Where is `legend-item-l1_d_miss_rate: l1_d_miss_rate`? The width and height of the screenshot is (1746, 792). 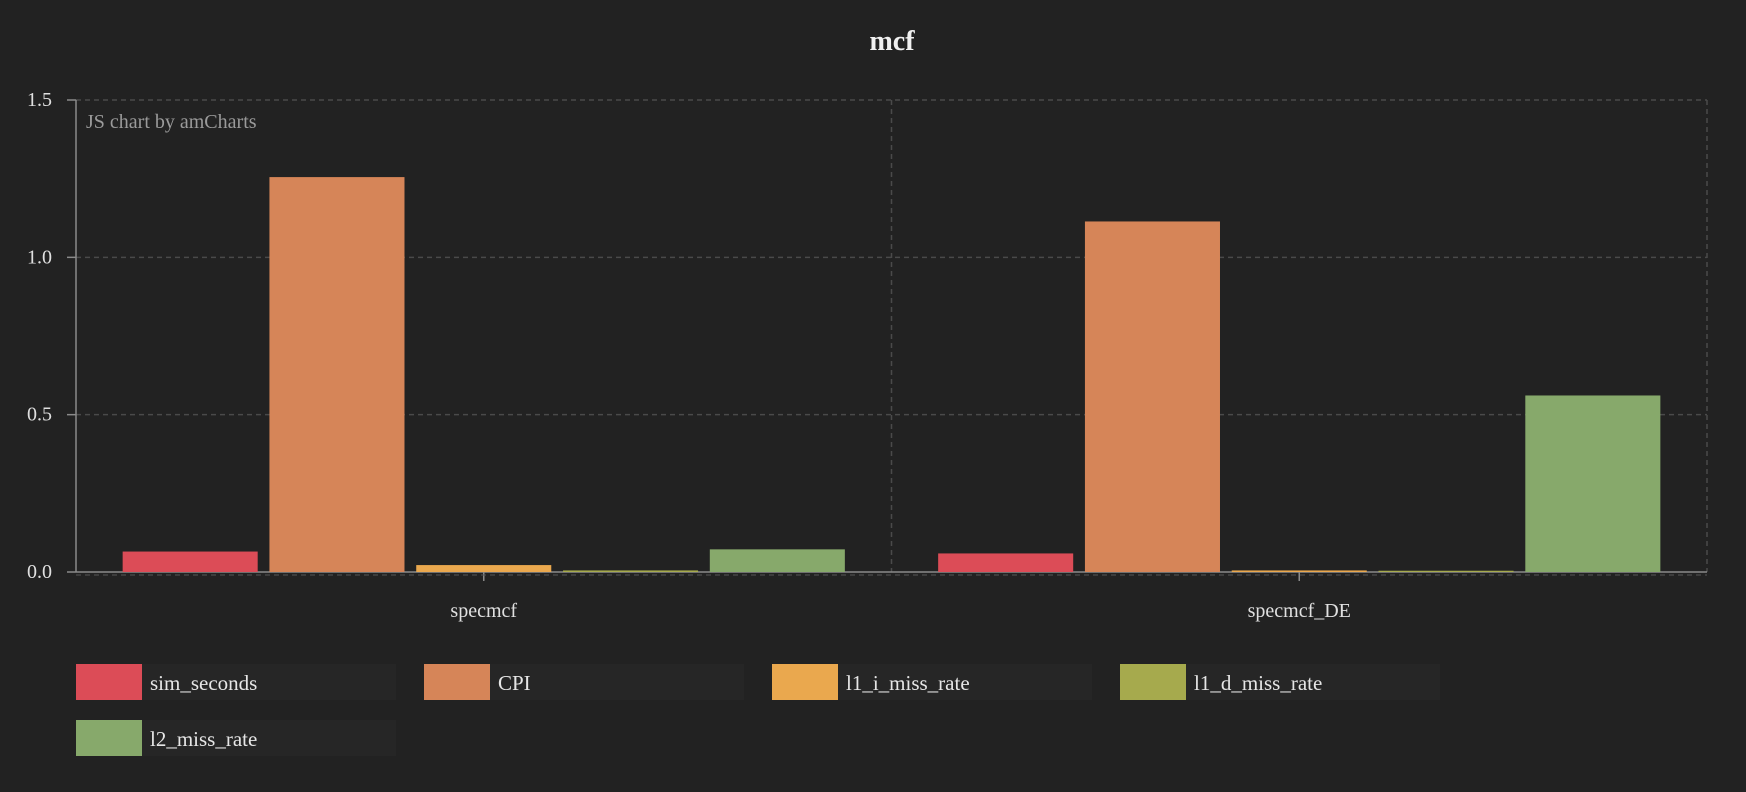 legend-item-l1_d_miss_rate: l1_d_miss_rate is located at coordinates (1280, 682).